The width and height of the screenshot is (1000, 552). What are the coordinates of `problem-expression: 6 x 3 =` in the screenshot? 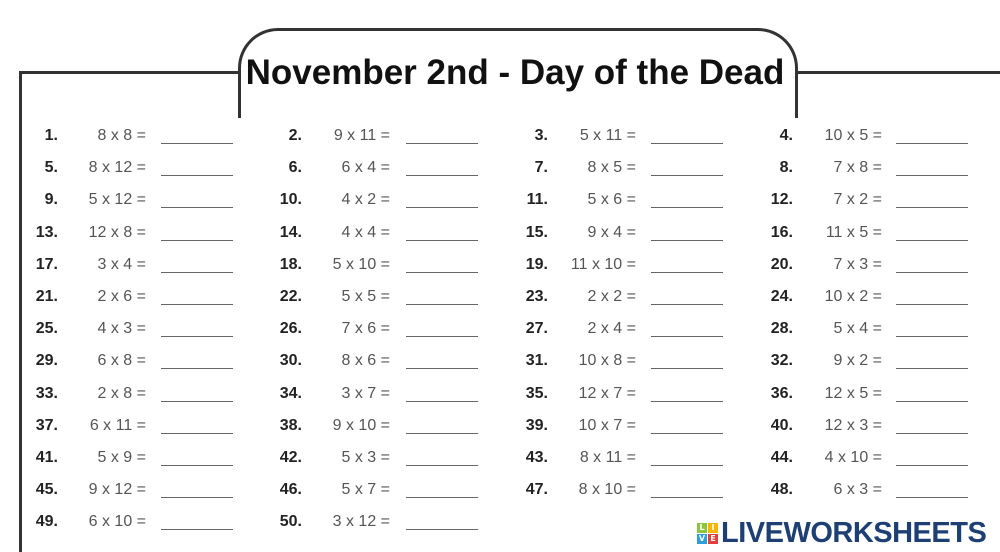 It's located at (857, 490).